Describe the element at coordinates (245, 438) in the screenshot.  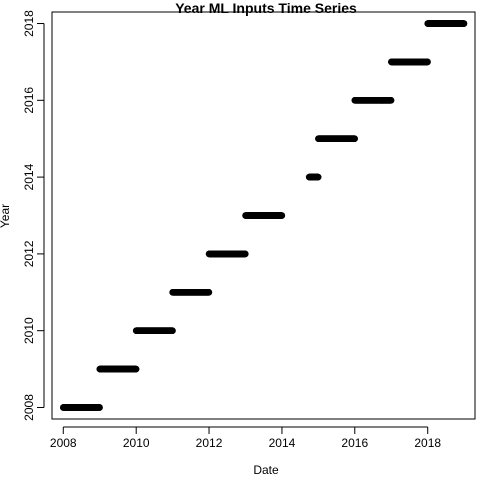
I see `x-axis: 2008 2010 2012 2014 2016 2018` at that location.